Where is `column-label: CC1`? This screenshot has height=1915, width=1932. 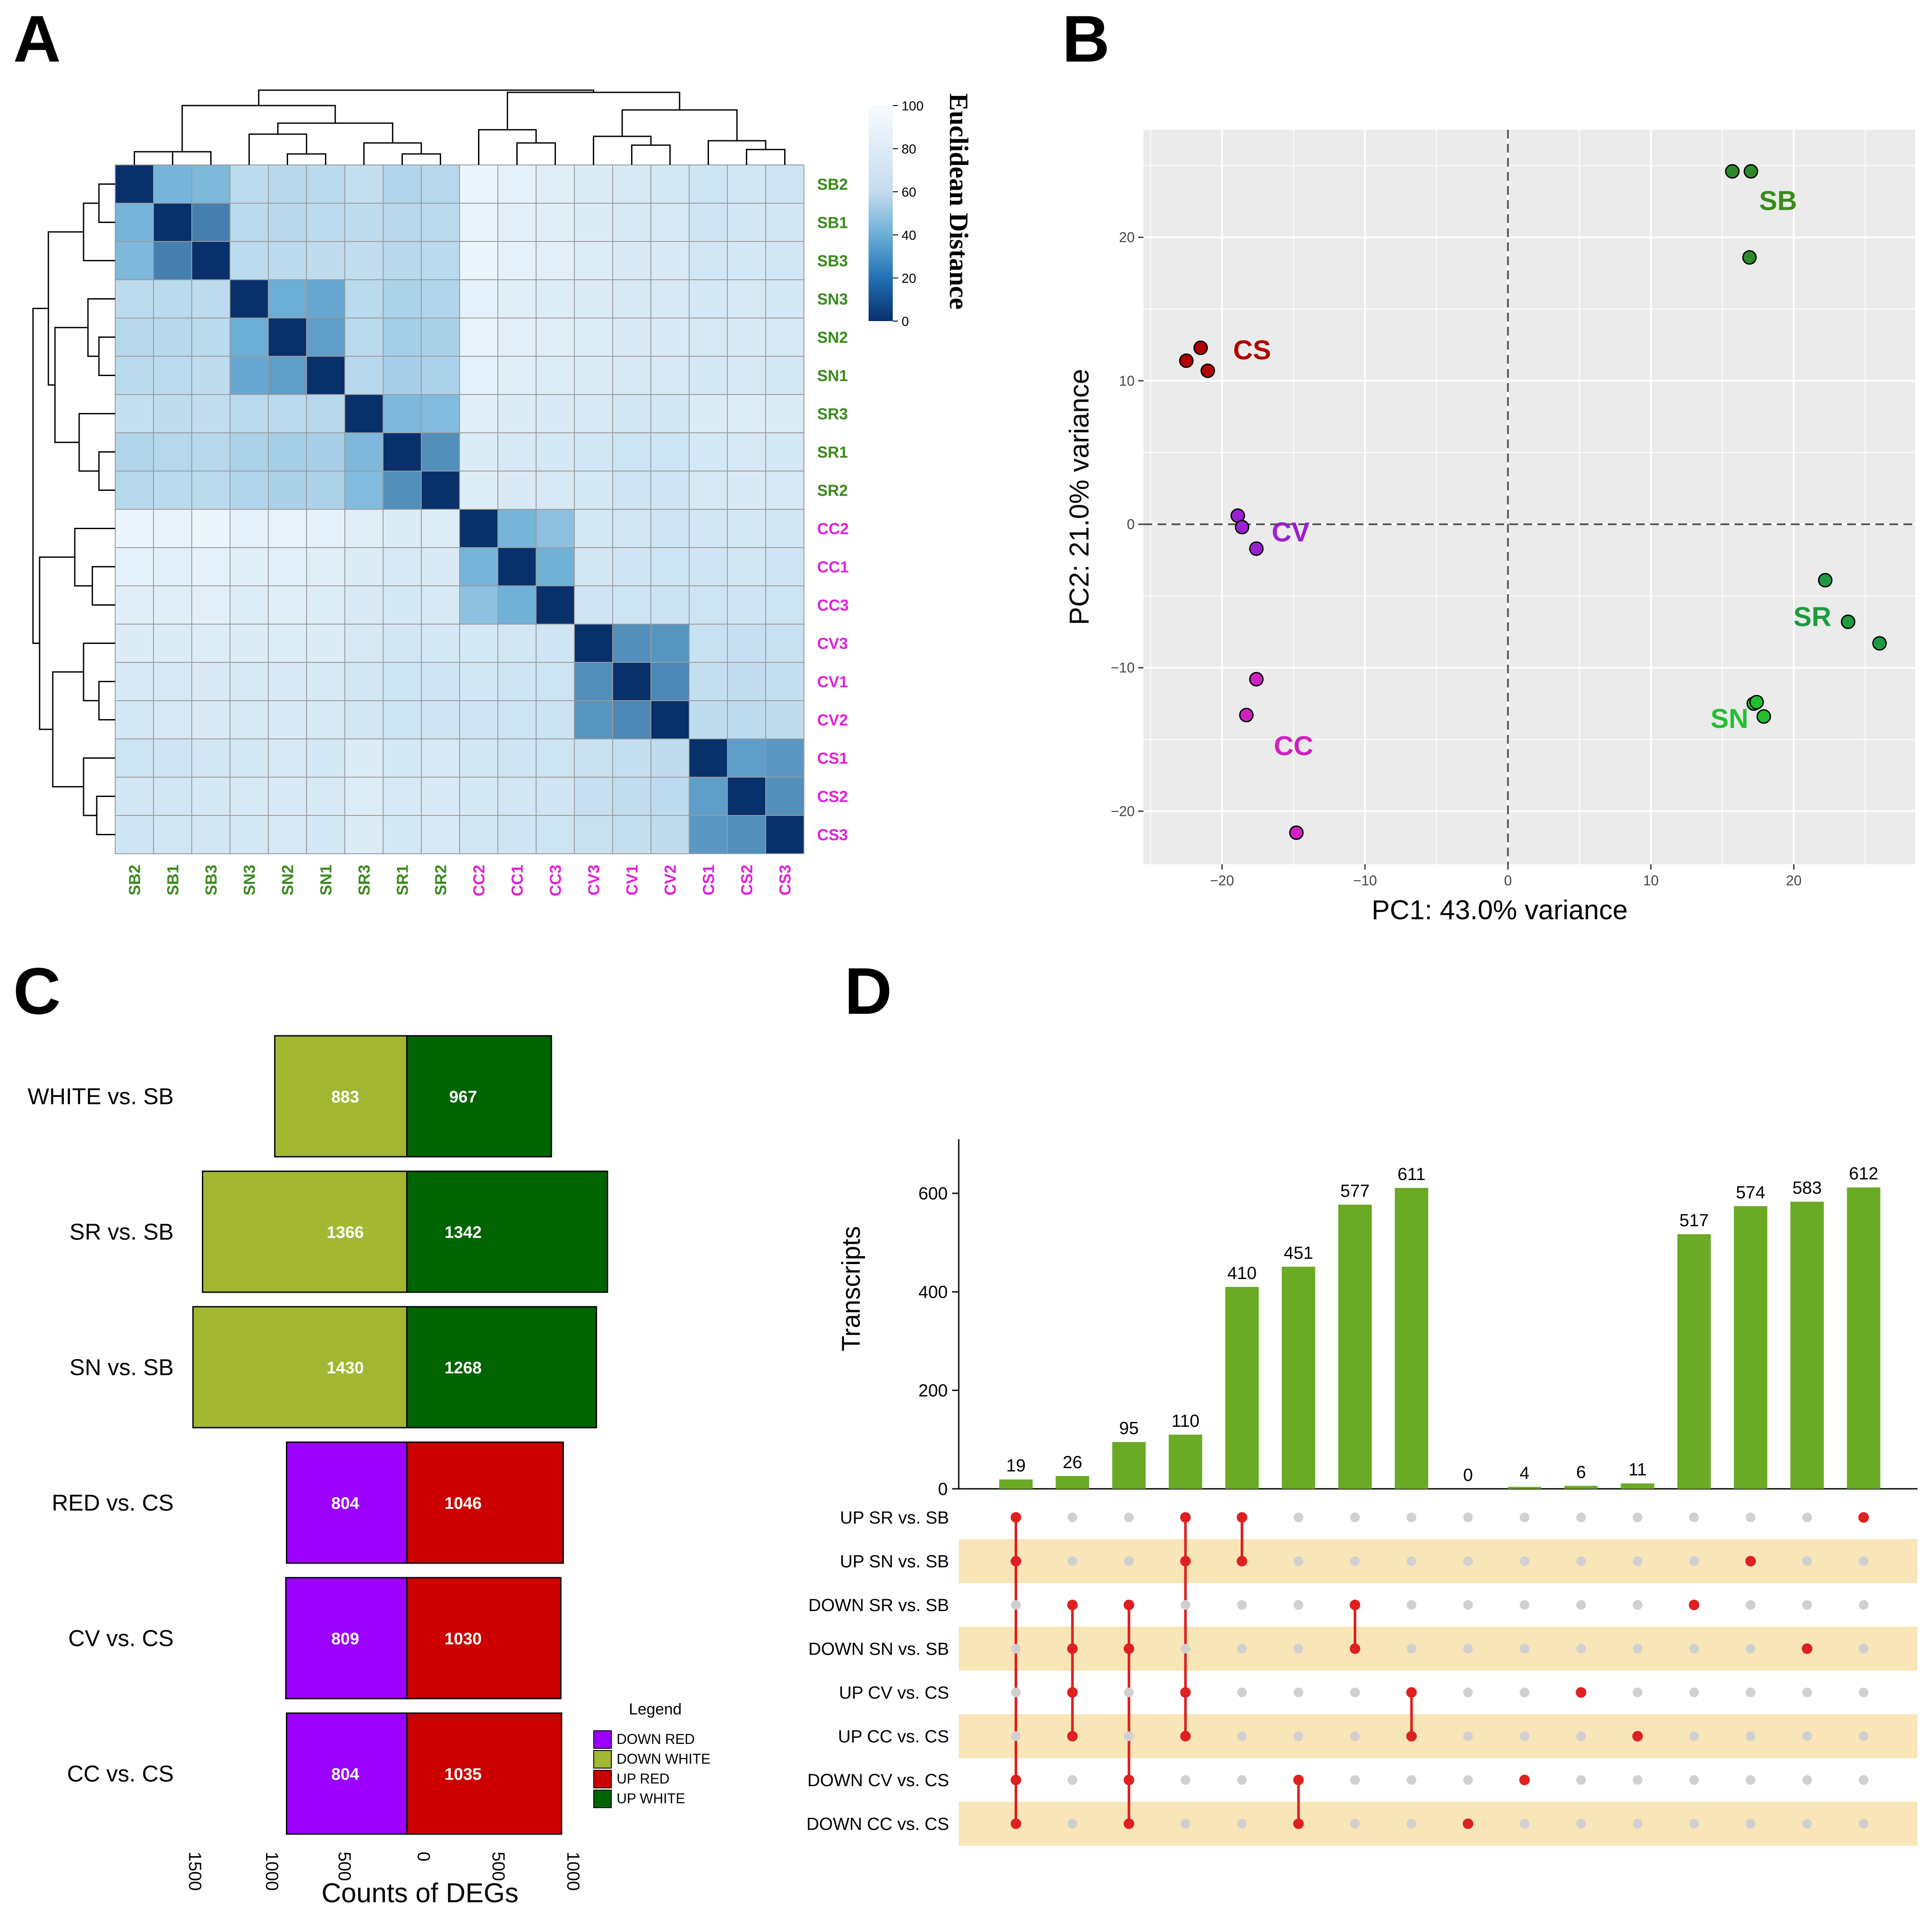 column-label: CC1 is located at coordinates (517, 880).